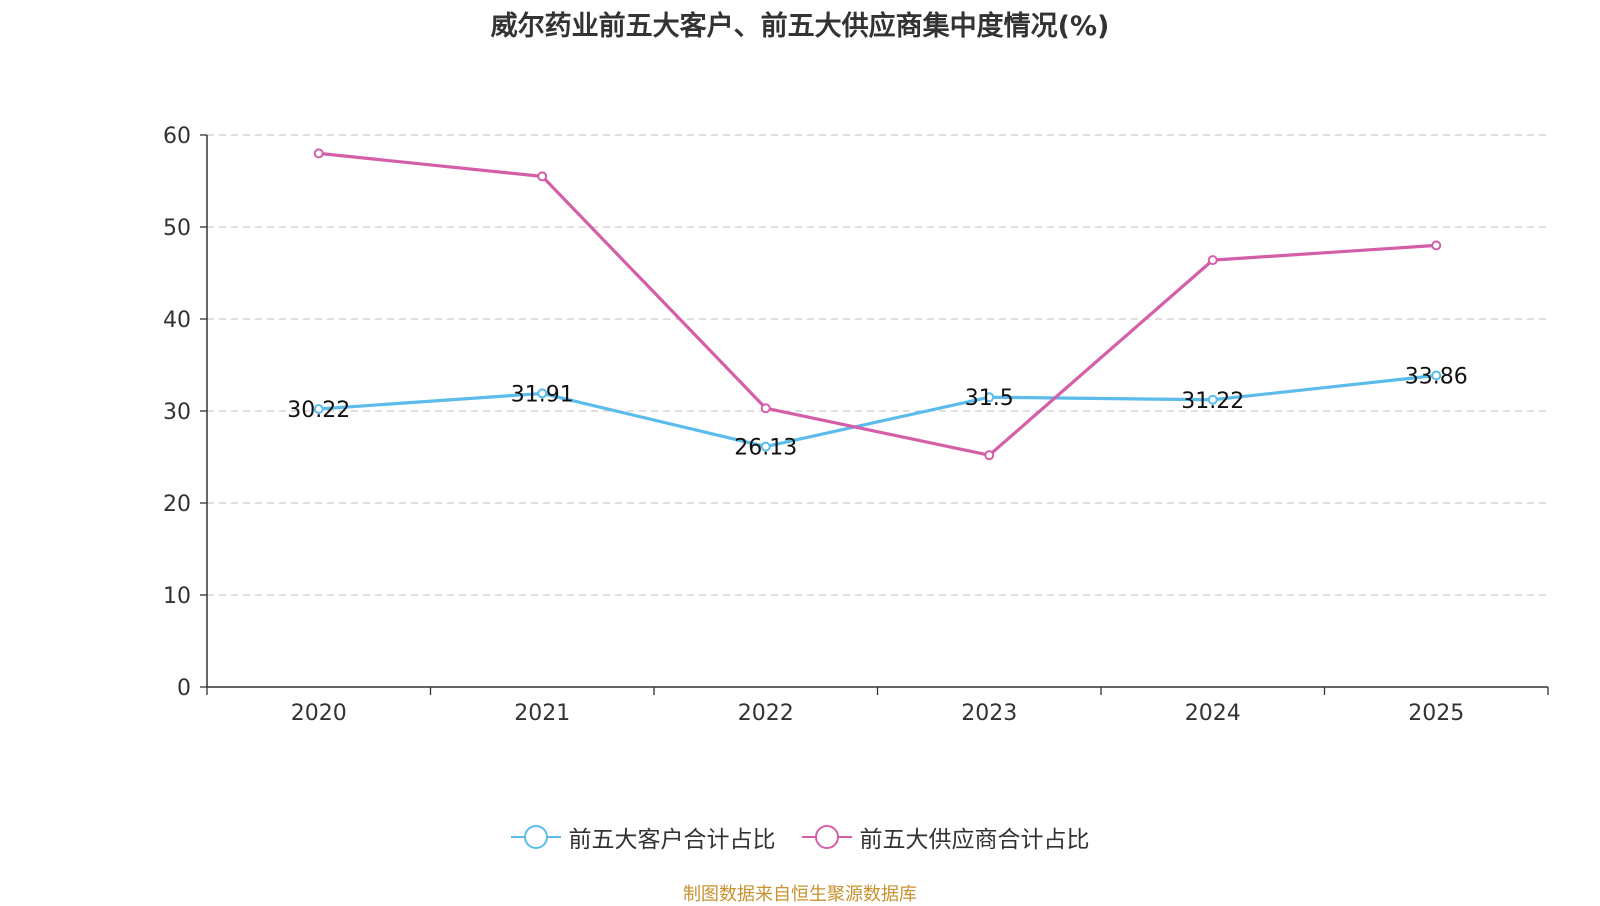 This screenshot has height=906, width=1600. Describe the element at coordinates (800, 26) in the screenshot. I see `chart-title: 威尔药业前五大客户、前五大供应商集中度情况(%)` at that location.